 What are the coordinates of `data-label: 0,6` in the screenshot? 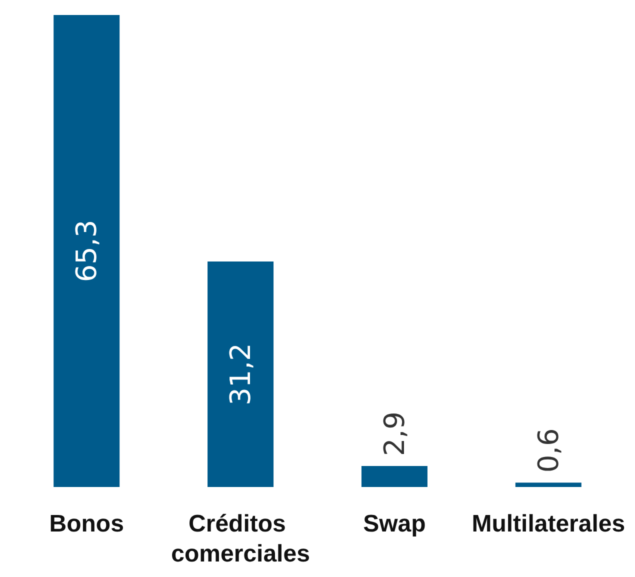 It's located at (548, 450).